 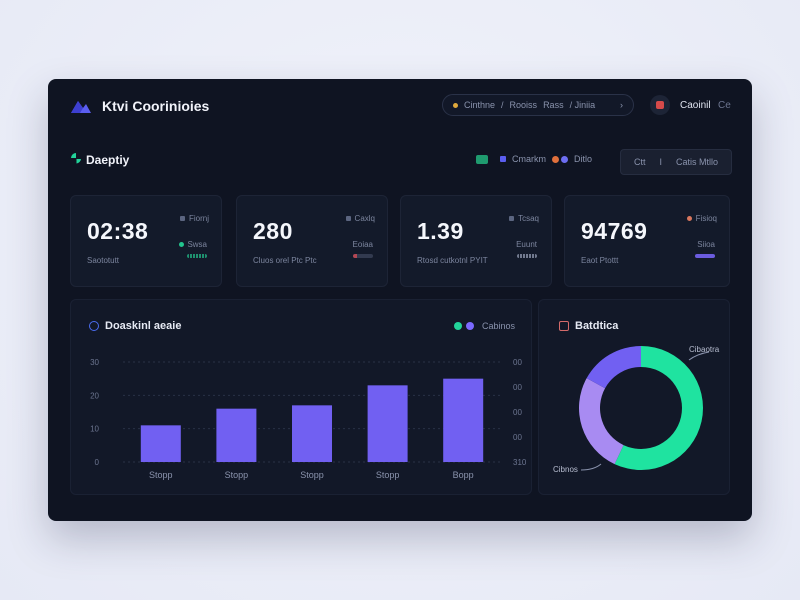 I want to click on stat-value: 1.39, so click(x=440, y=231).